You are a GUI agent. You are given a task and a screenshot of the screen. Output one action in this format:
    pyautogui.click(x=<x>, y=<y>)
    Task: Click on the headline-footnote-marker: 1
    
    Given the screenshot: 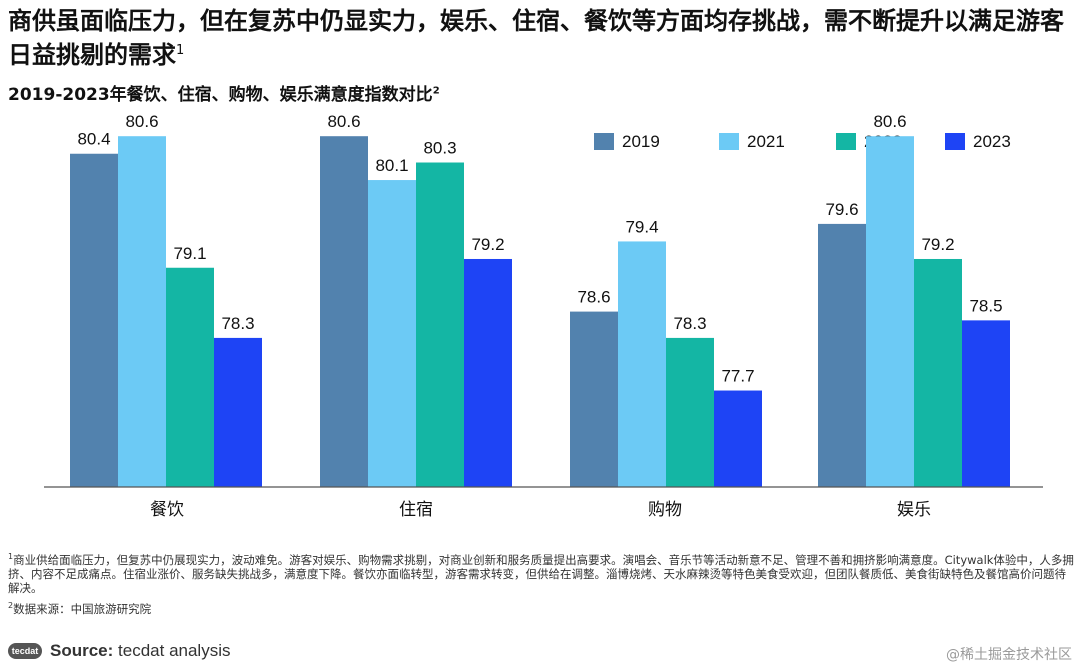 What is the action you would take?
    pyautogui.click(x=180, y=50)
    